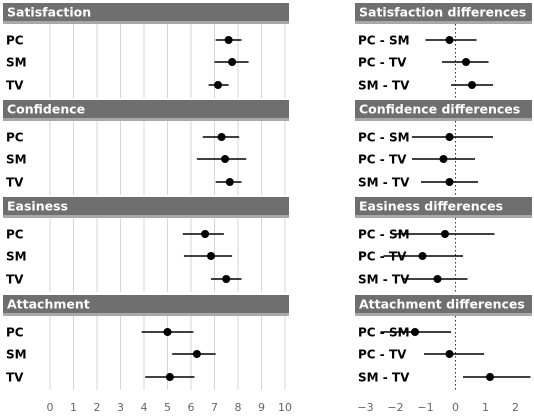  Describe the element at coordinates (395, 407) in the screenshot. I see `x-tick-label: −2` at that location.